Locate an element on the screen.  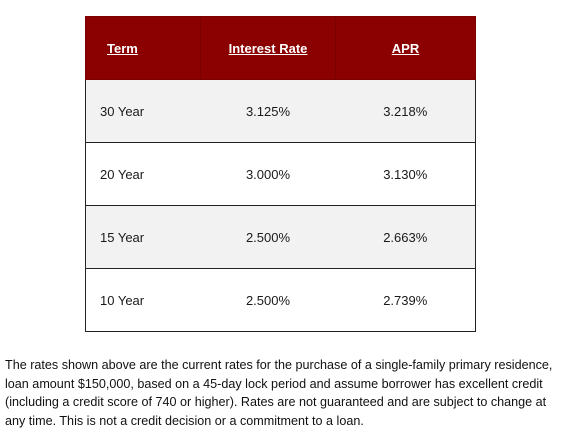
table-row: 30 Year 3.125% 3.218% is located at coordinates (280, 111).